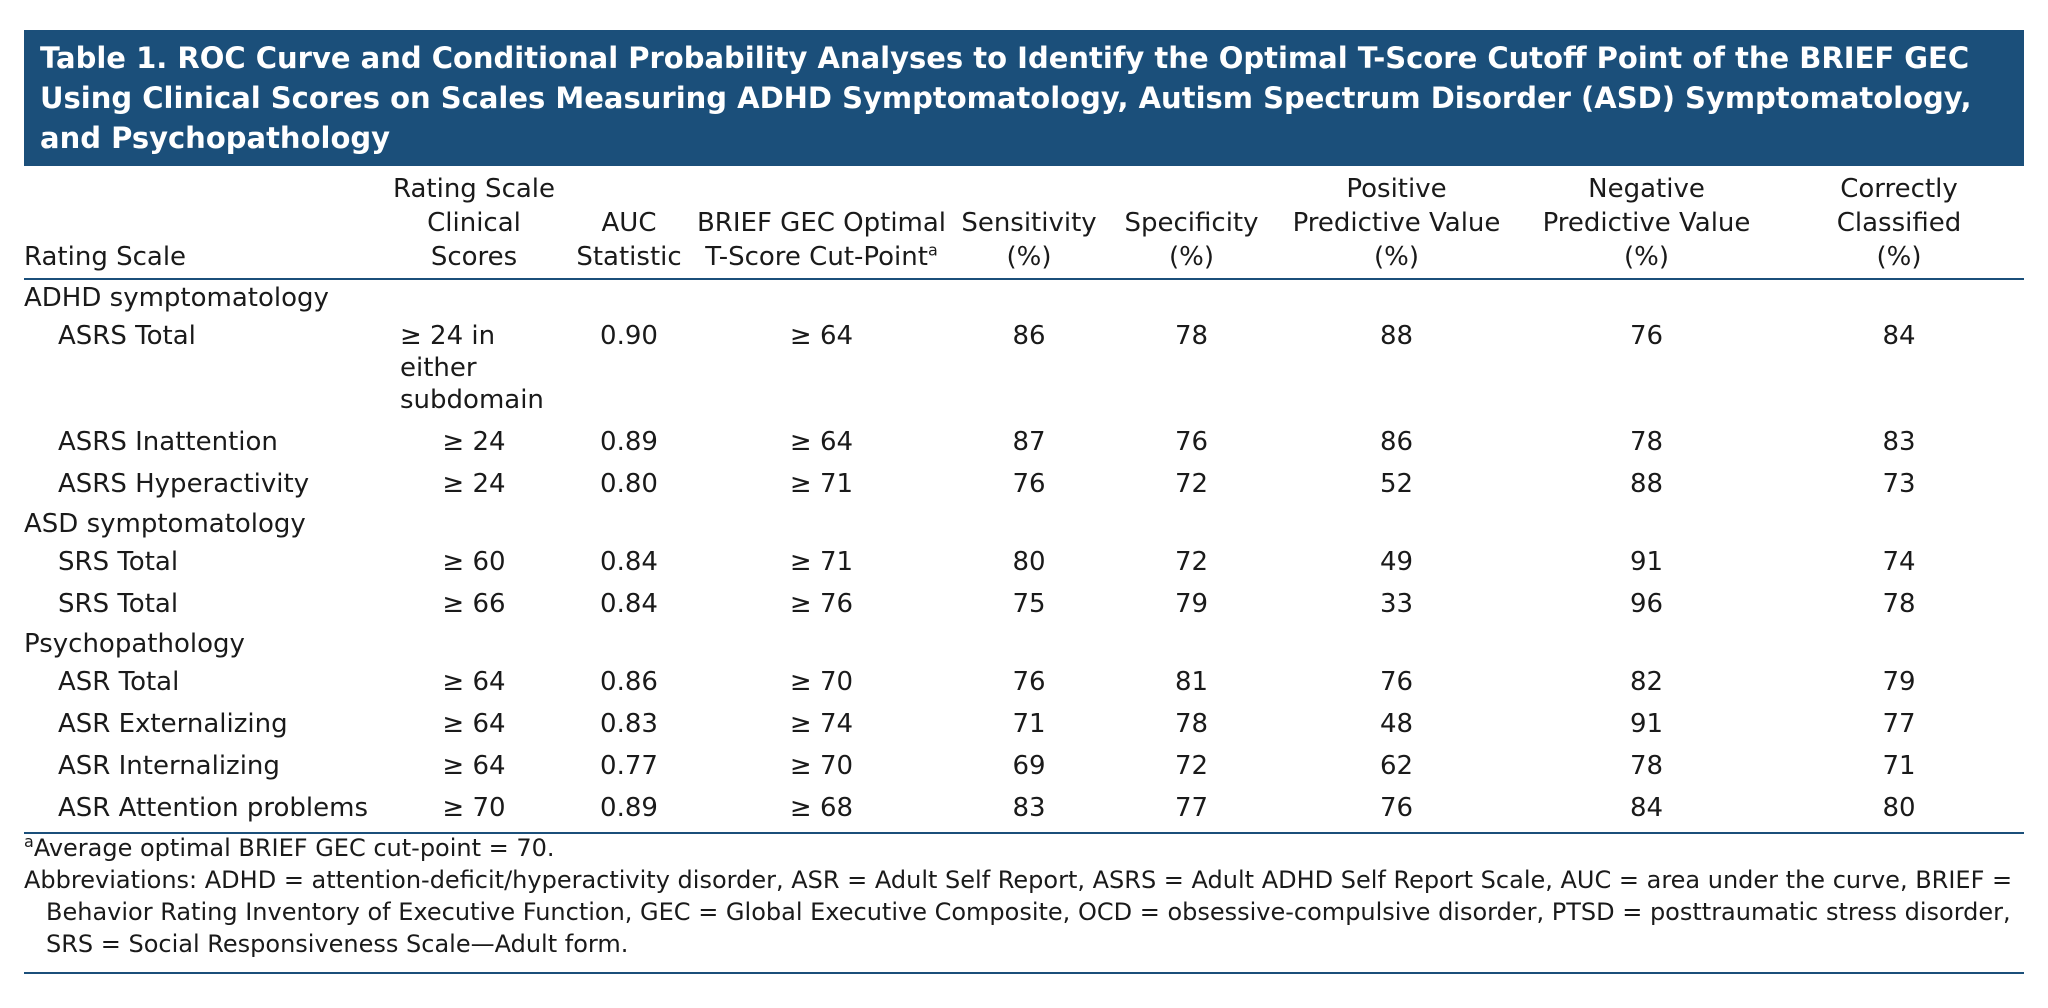 The height and width of the screenshot is (1008, 2048). I want to click on cell-scale: ASR Internalizing, so click(169, 766).